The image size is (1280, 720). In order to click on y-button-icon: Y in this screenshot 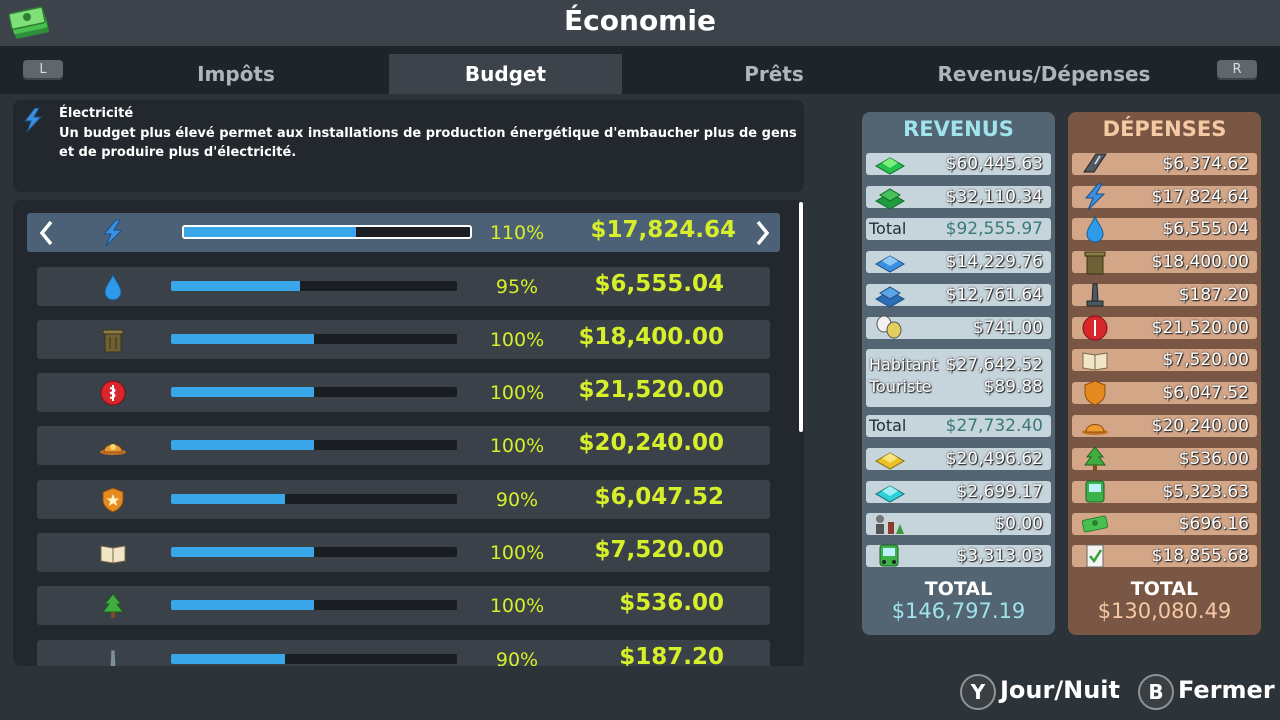, I will do `click(978, 692)`.